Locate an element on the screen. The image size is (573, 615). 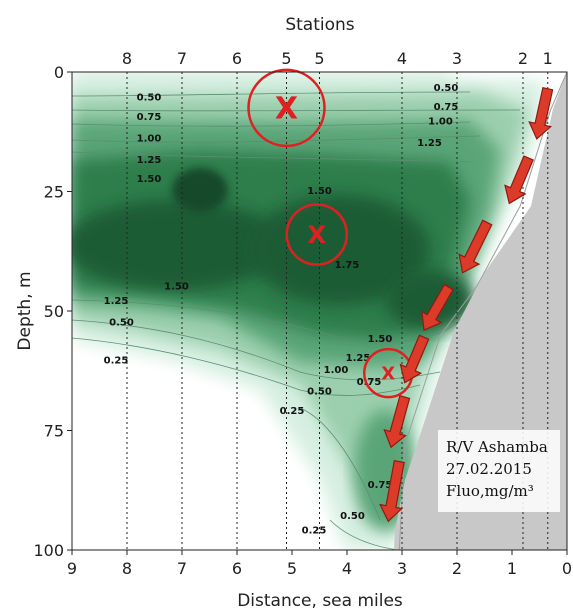
station-label: 4 is located at coordinates (402, 58).